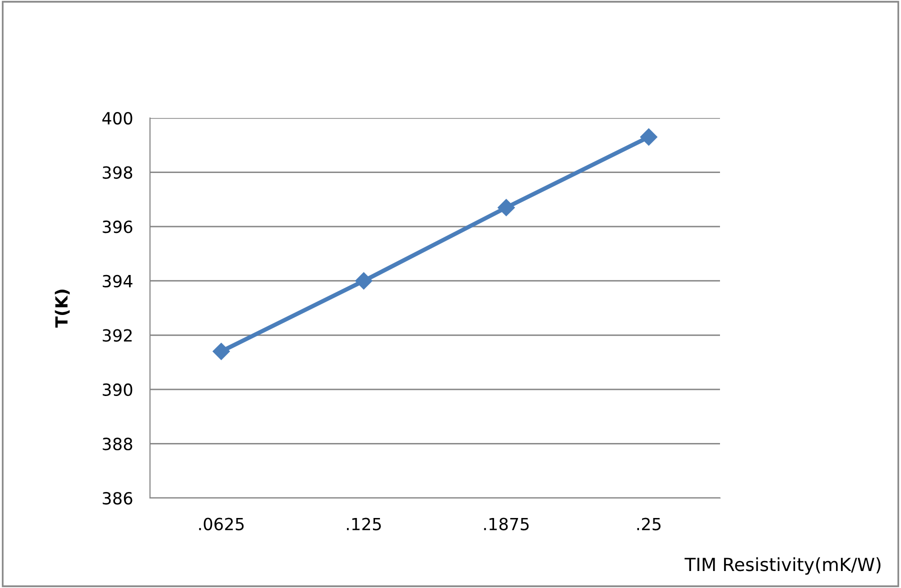 This screenshot has width=901, height=588. I want to click on x-axis-title: TIM Resistivity(mK/W), so click(782, 566).